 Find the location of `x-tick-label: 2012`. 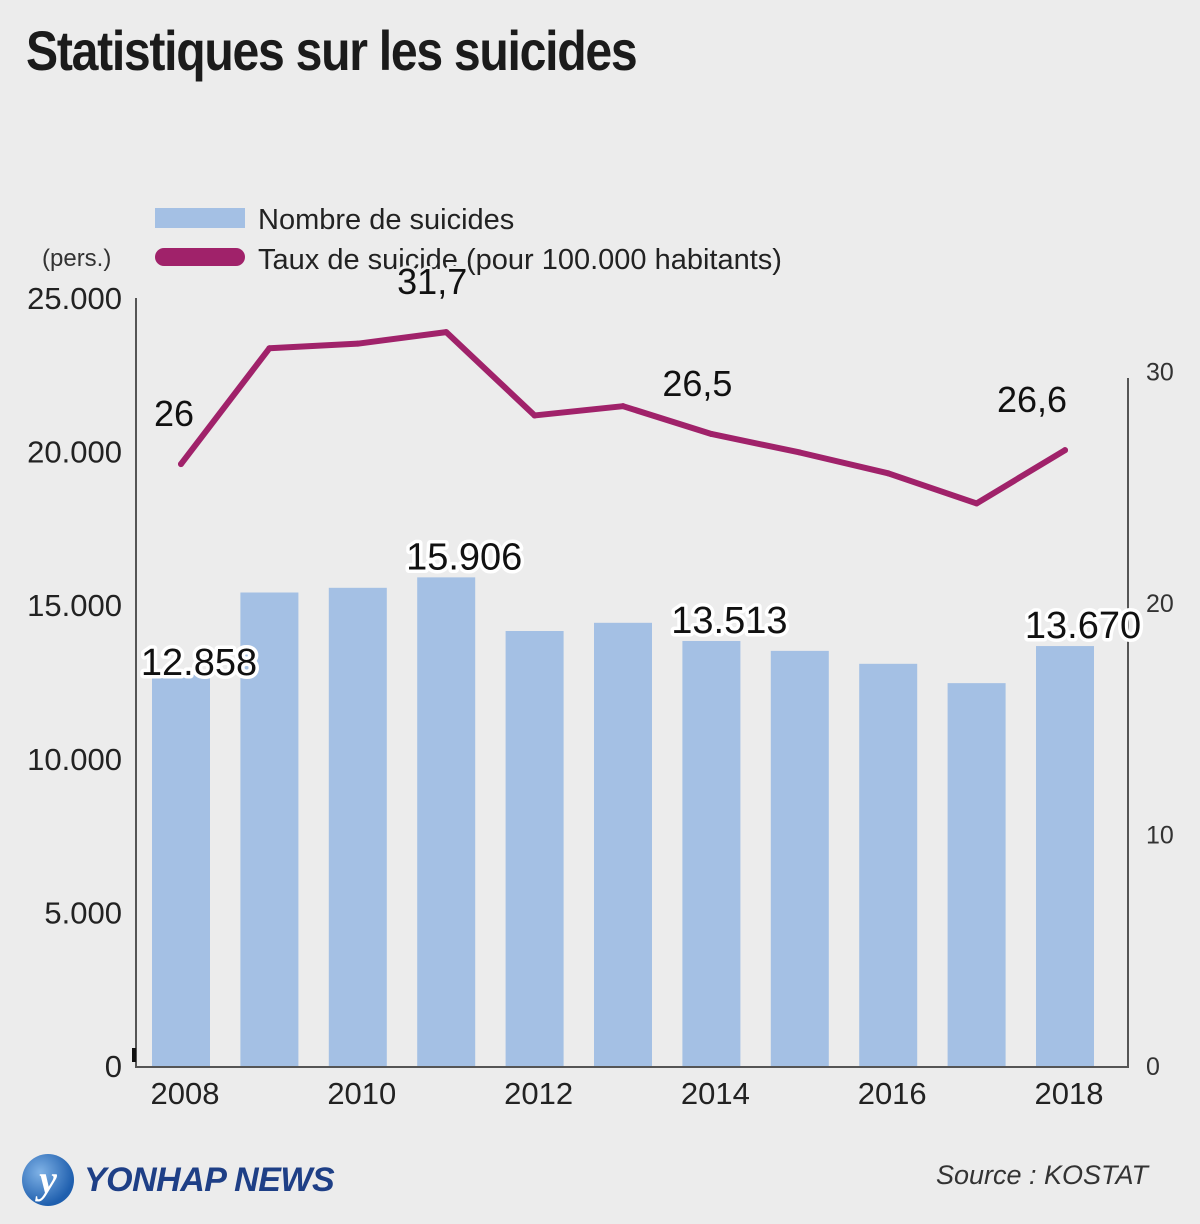

x-tick-label: 2012 is located at coordinates (538, 1093).